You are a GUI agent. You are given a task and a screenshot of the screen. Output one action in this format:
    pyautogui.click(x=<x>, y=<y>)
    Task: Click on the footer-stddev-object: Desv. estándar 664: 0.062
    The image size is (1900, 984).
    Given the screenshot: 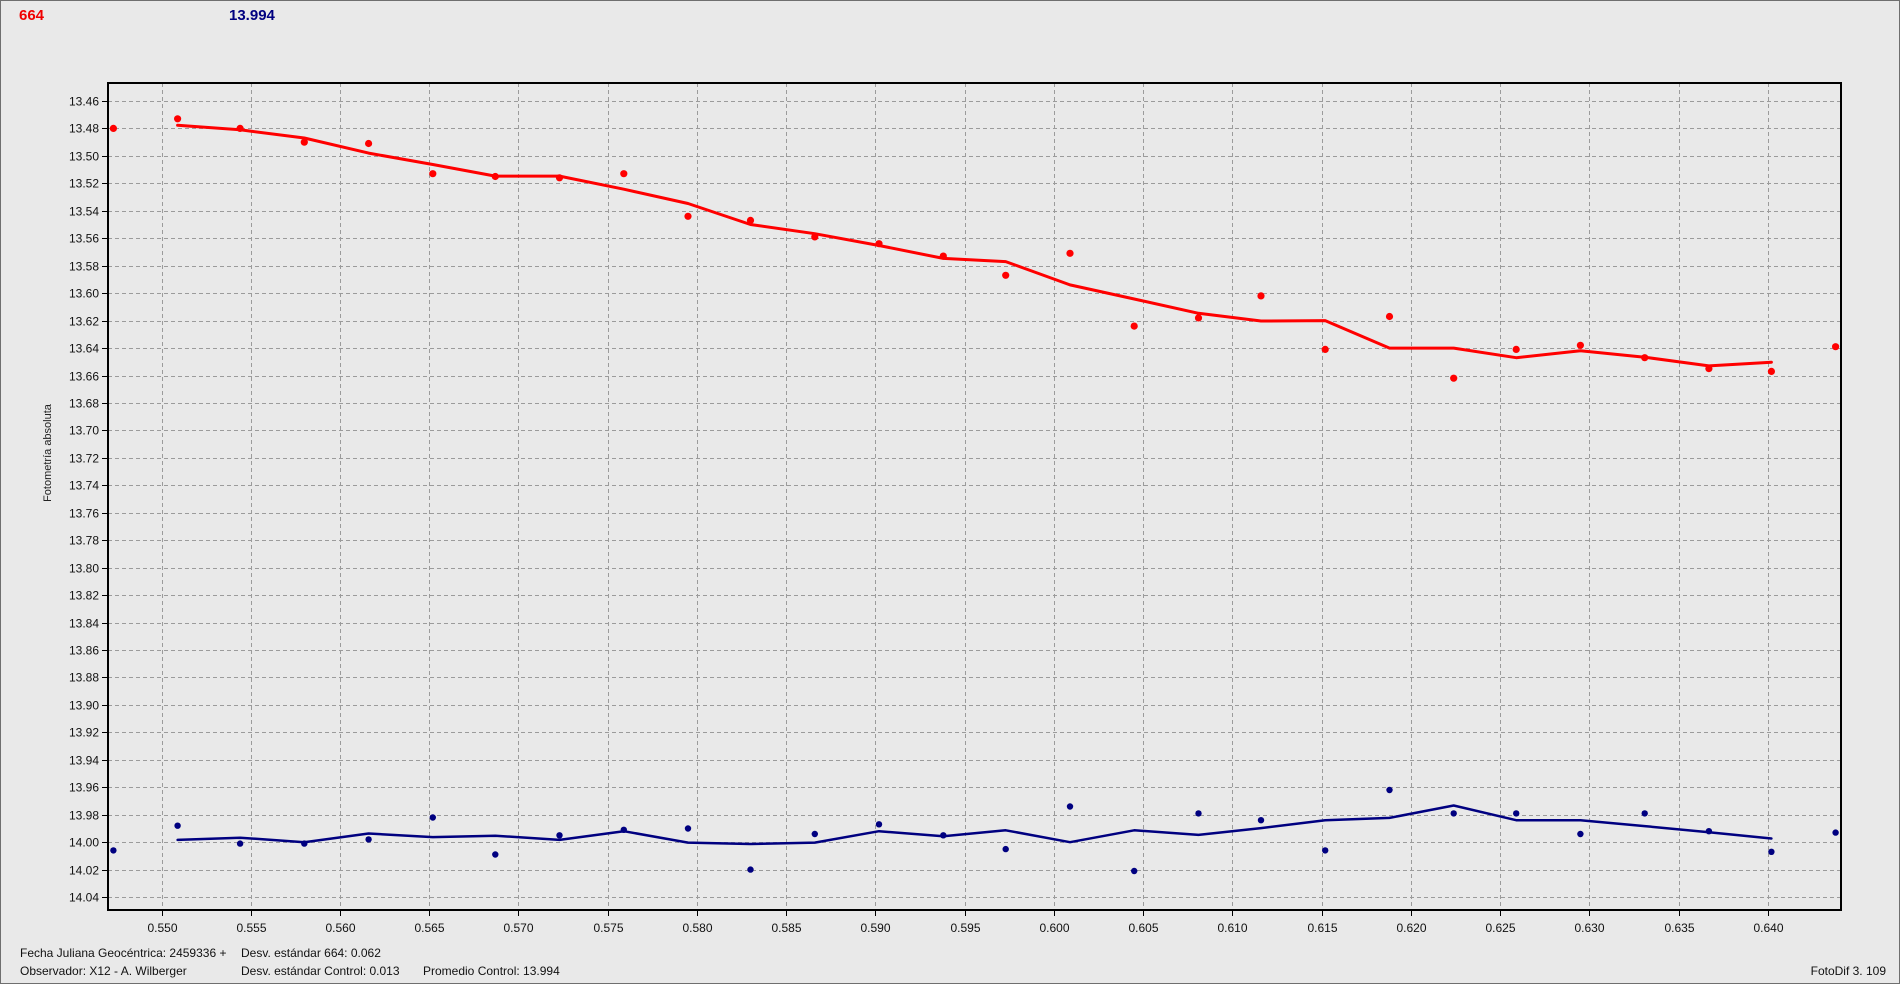 What is the action you would take?
    pyautogui.click(x=311, y=953)
    